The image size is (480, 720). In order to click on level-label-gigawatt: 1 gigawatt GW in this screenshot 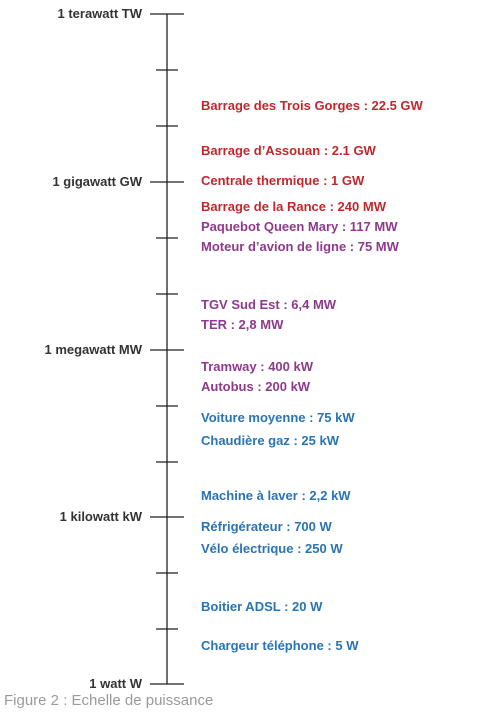, I will do `click(97, 181)`.